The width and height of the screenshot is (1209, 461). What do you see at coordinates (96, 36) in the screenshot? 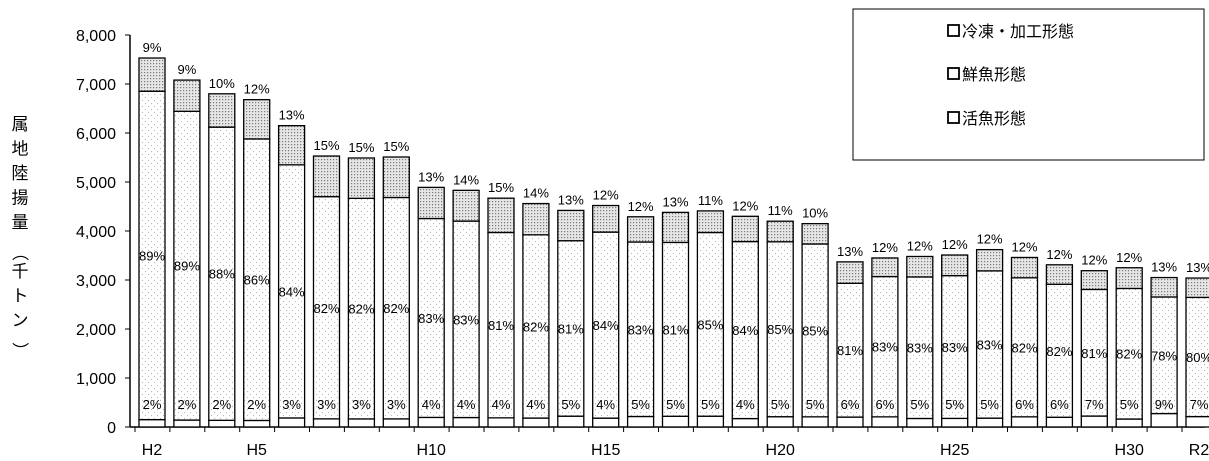
I see `y-tick-label: 8,000` at bounding box center [96, 36].